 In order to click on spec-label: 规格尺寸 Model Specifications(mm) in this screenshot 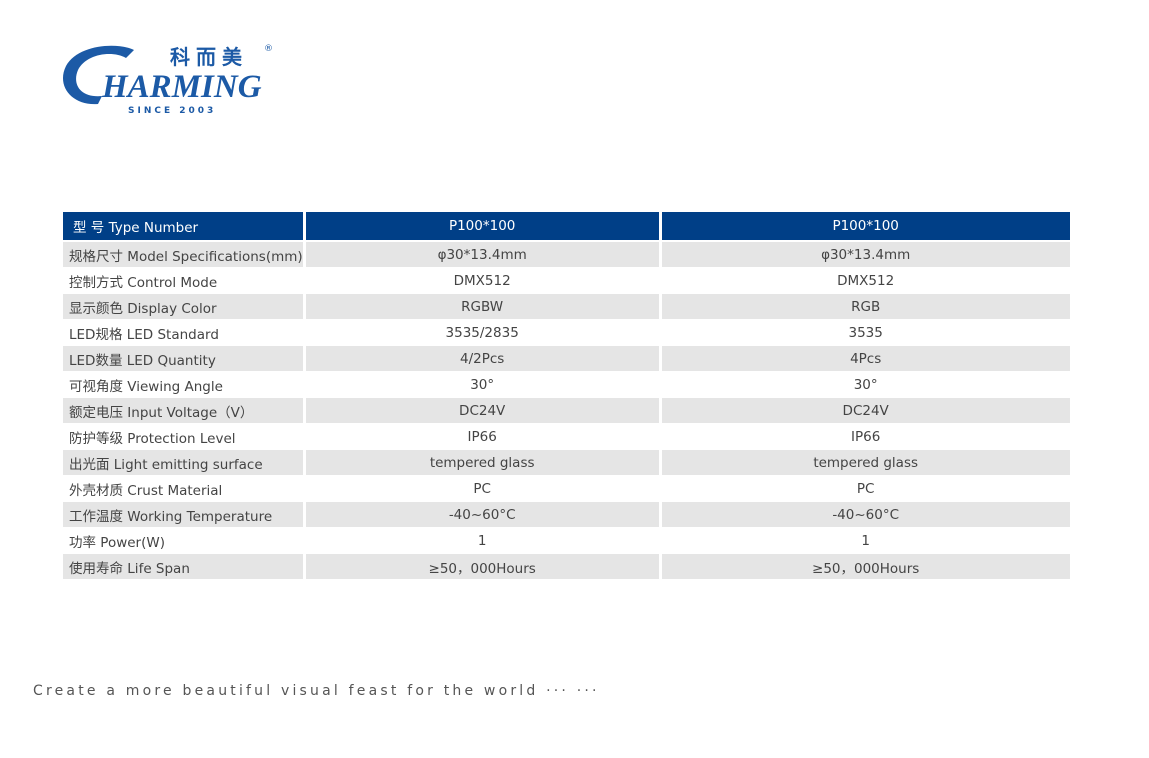, I will do `click(183, 255)`.